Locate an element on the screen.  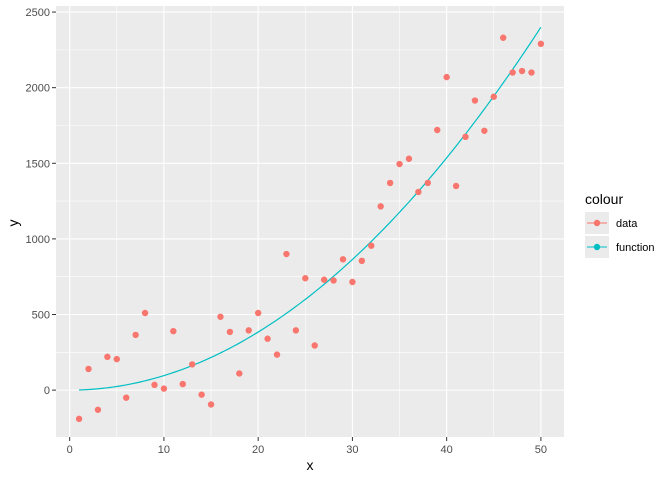
legend-entries: data function is located at coordinates (620, 235).